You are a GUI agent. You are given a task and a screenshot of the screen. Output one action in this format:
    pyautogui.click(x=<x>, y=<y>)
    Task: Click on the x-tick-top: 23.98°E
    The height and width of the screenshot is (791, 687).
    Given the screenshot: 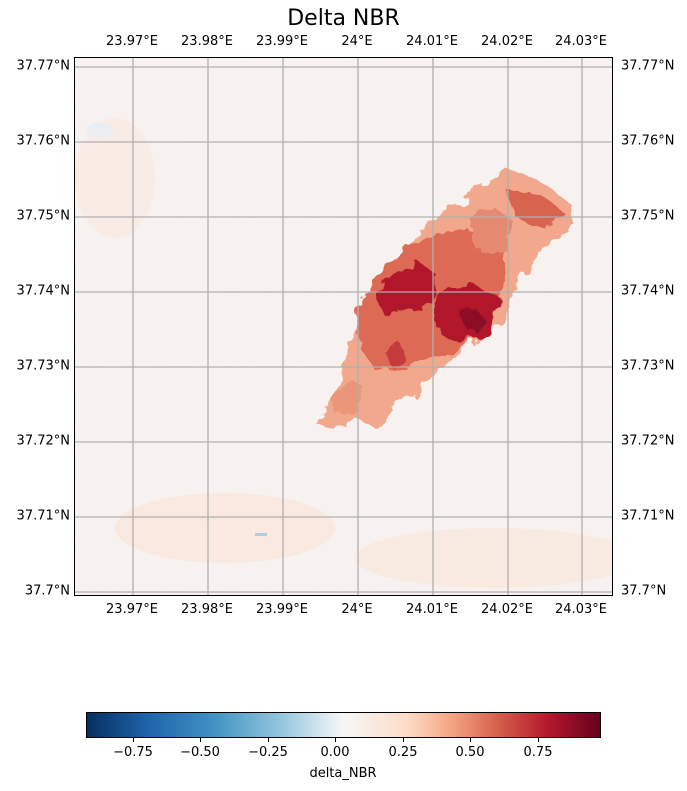 What is the action you would take?
    pyautogui.click(x=207, y=41)
    